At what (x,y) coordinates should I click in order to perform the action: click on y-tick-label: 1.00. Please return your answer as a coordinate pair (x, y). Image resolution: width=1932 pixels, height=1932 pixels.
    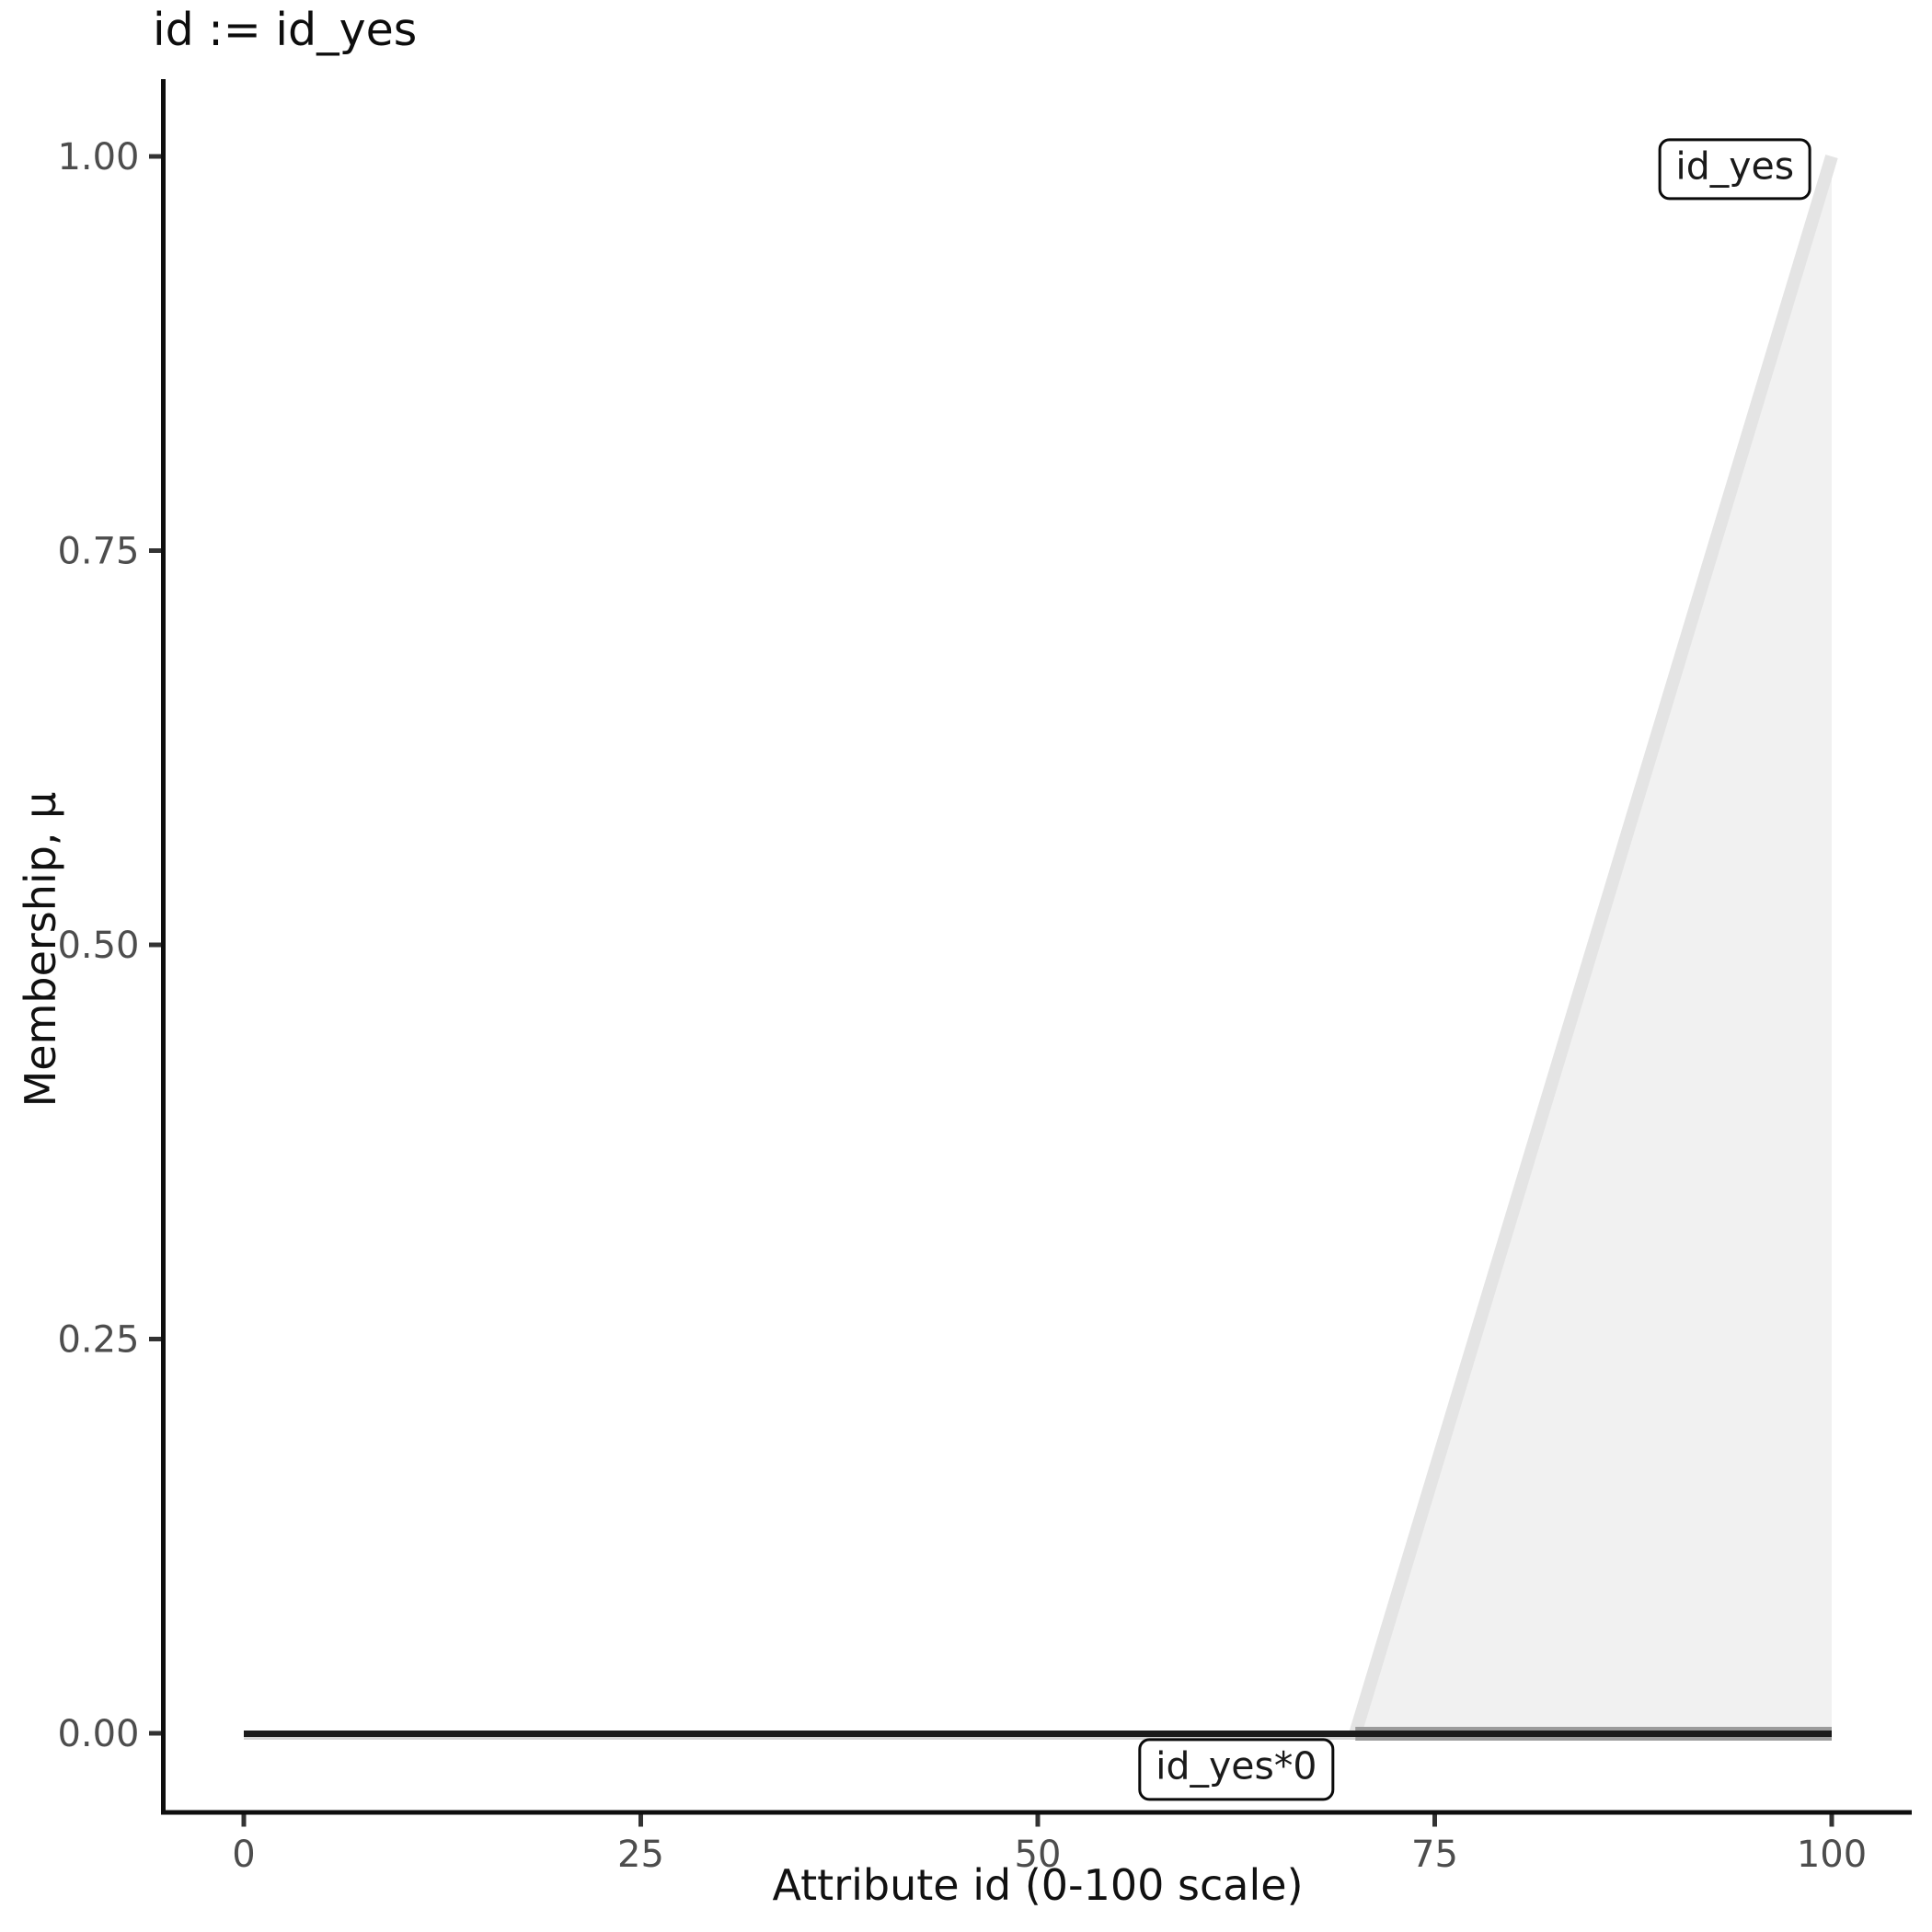
    Looking at the image, I should click on (98, 157).